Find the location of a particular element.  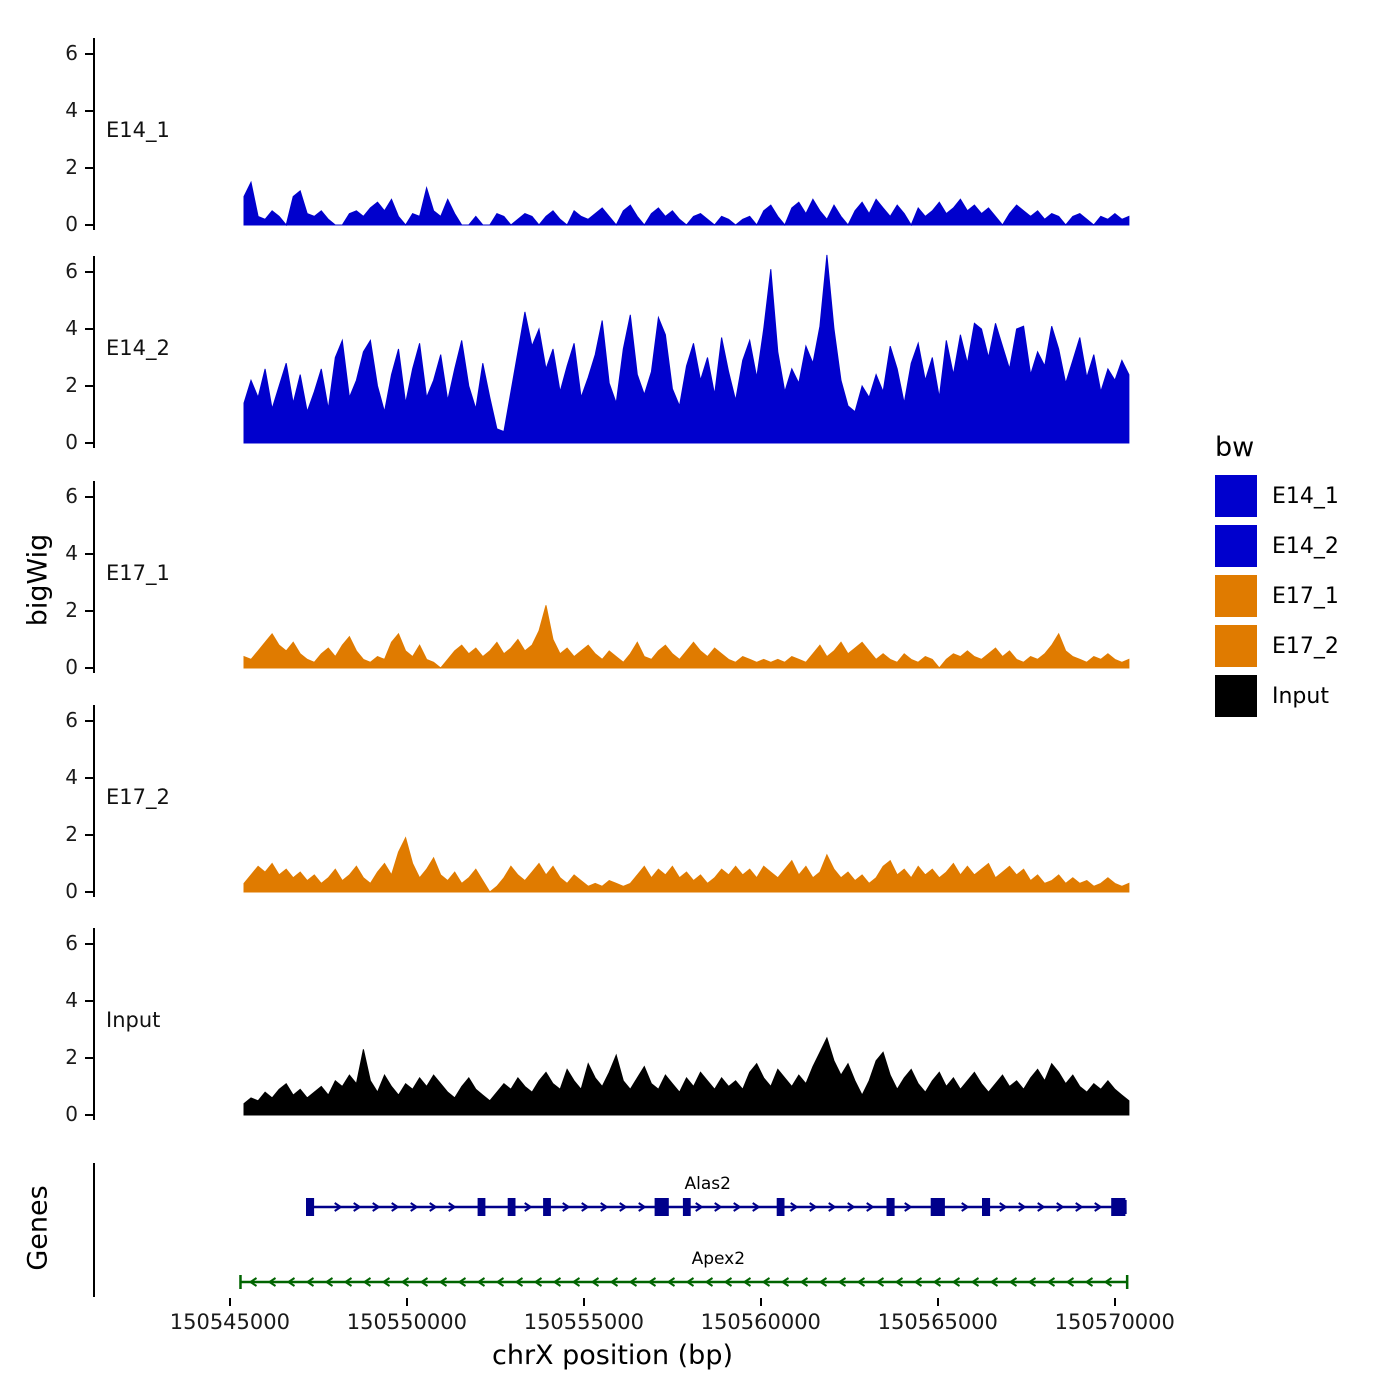

legend-swatch-Input is located at coordinates (1236, 696).